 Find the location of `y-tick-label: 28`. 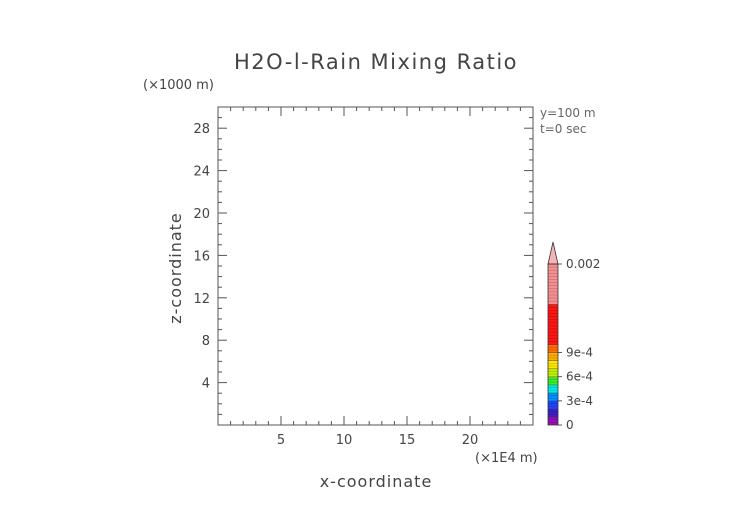

y-tick-label: 28 is located at coordinates (201, 129).